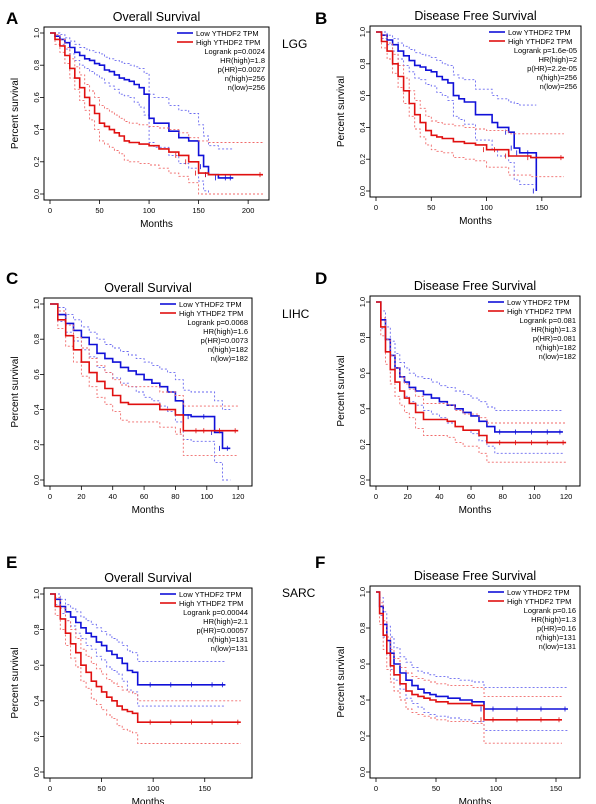 The height and width of the screenshot is (804, 596). I want to click on stat-p-hr: p(HR)=2.2e-05, so click(552, 68).